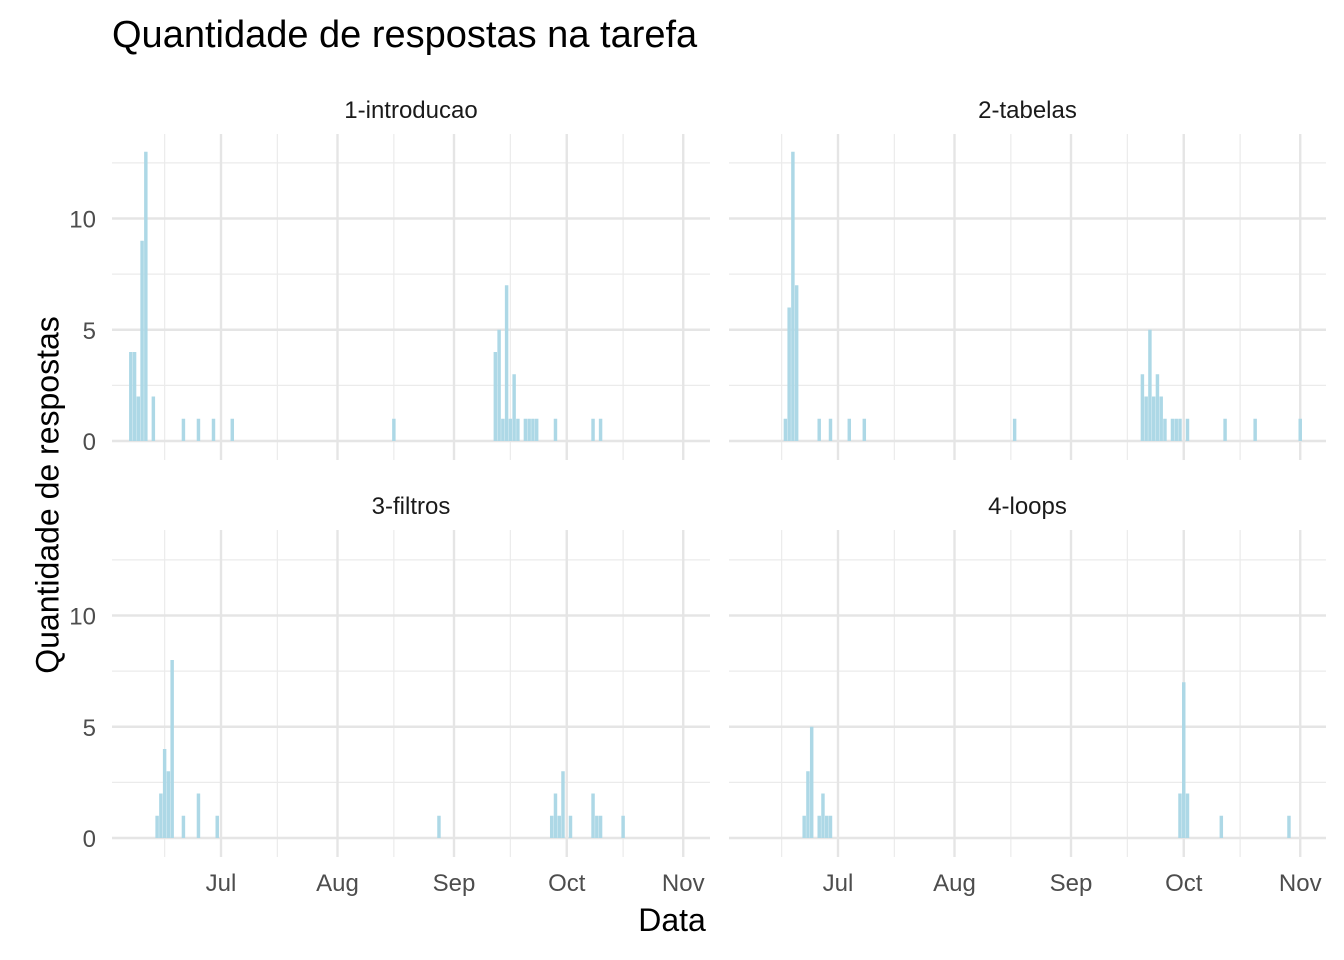  Describe the element at coordinates (47, 495) in the screenshot. I see `y-axis-label: Quantidade de respostas` at that location.